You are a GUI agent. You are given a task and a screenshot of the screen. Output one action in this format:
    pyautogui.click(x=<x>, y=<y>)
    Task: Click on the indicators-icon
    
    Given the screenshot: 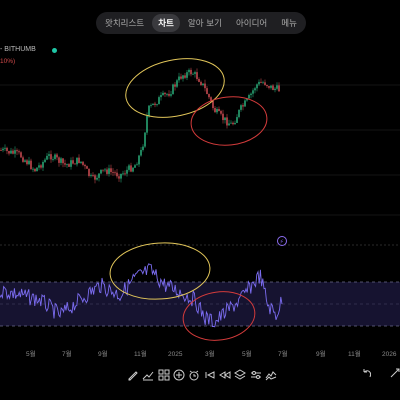 What is the action you would take?
    pyautogui.click(x=271, y=375)
    